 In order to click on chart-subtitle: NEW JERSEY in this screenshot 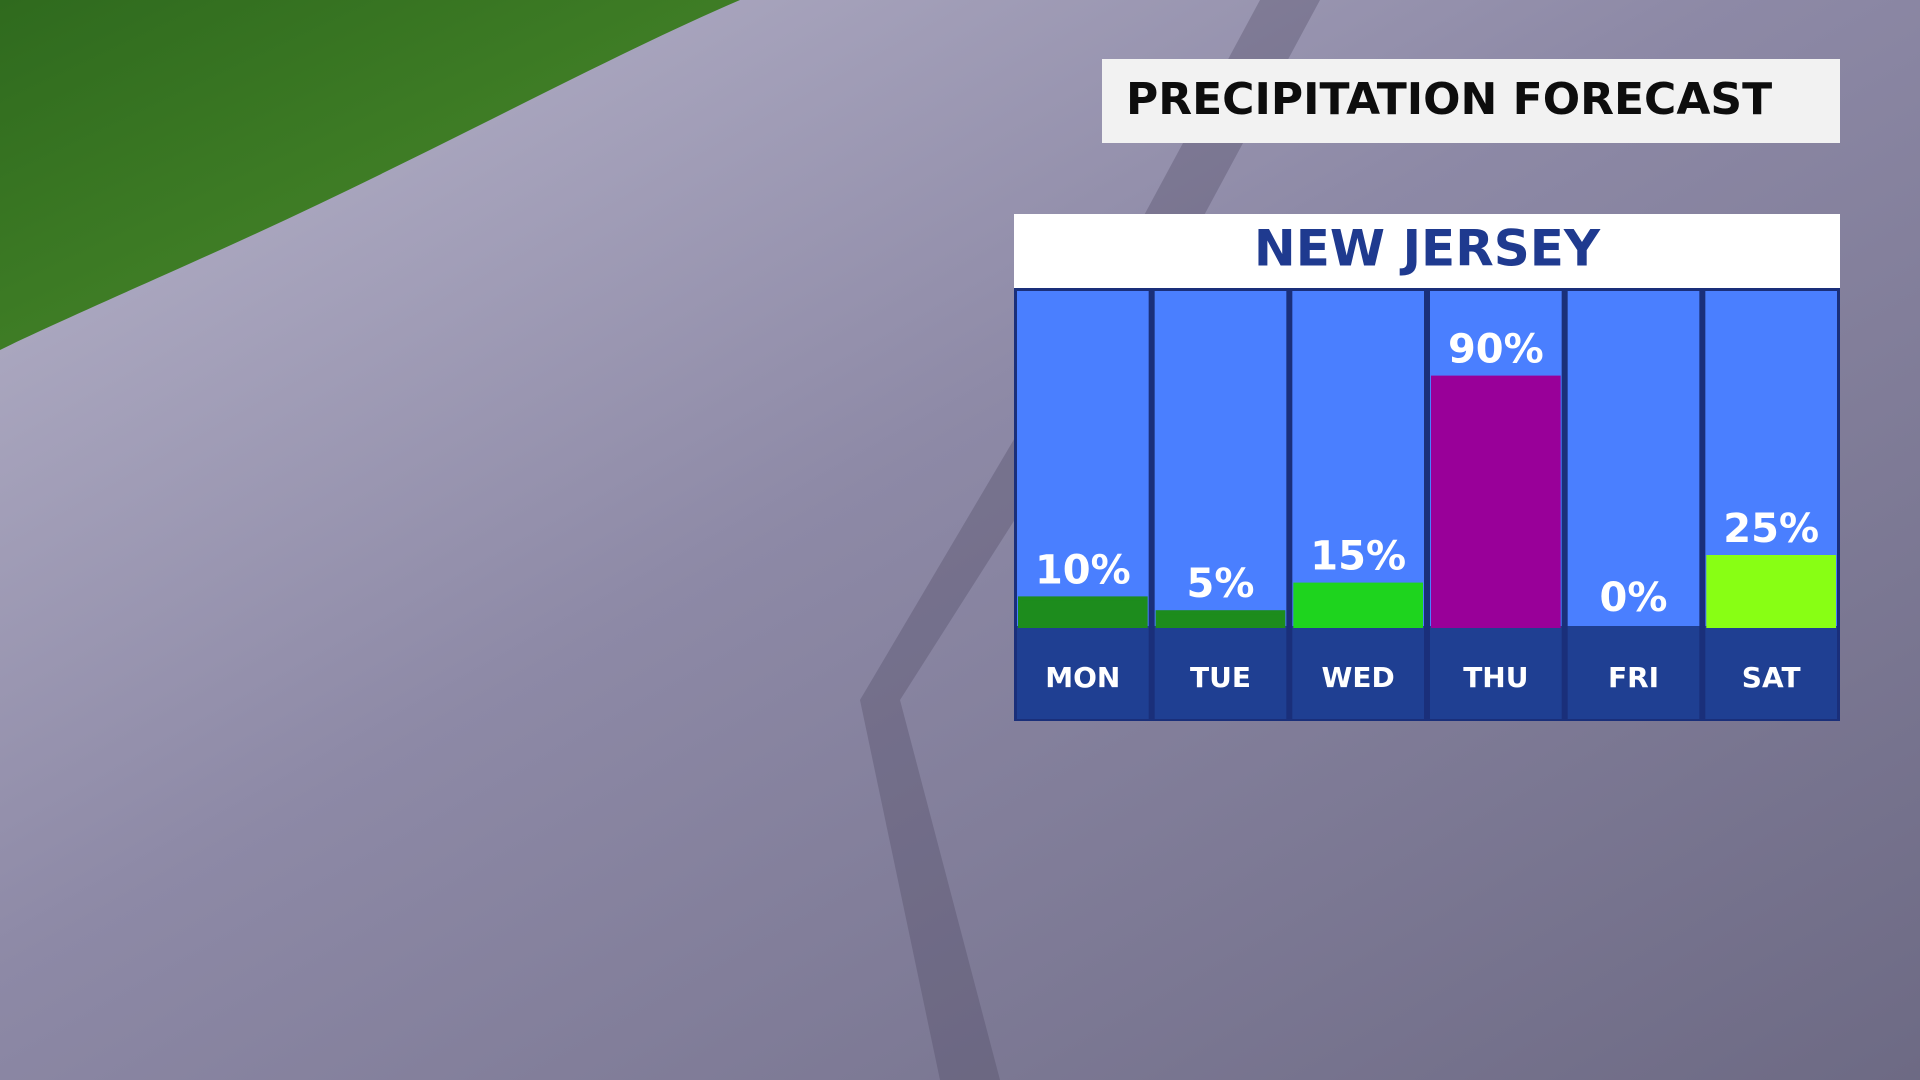, I will do `click(1427, 249)`.